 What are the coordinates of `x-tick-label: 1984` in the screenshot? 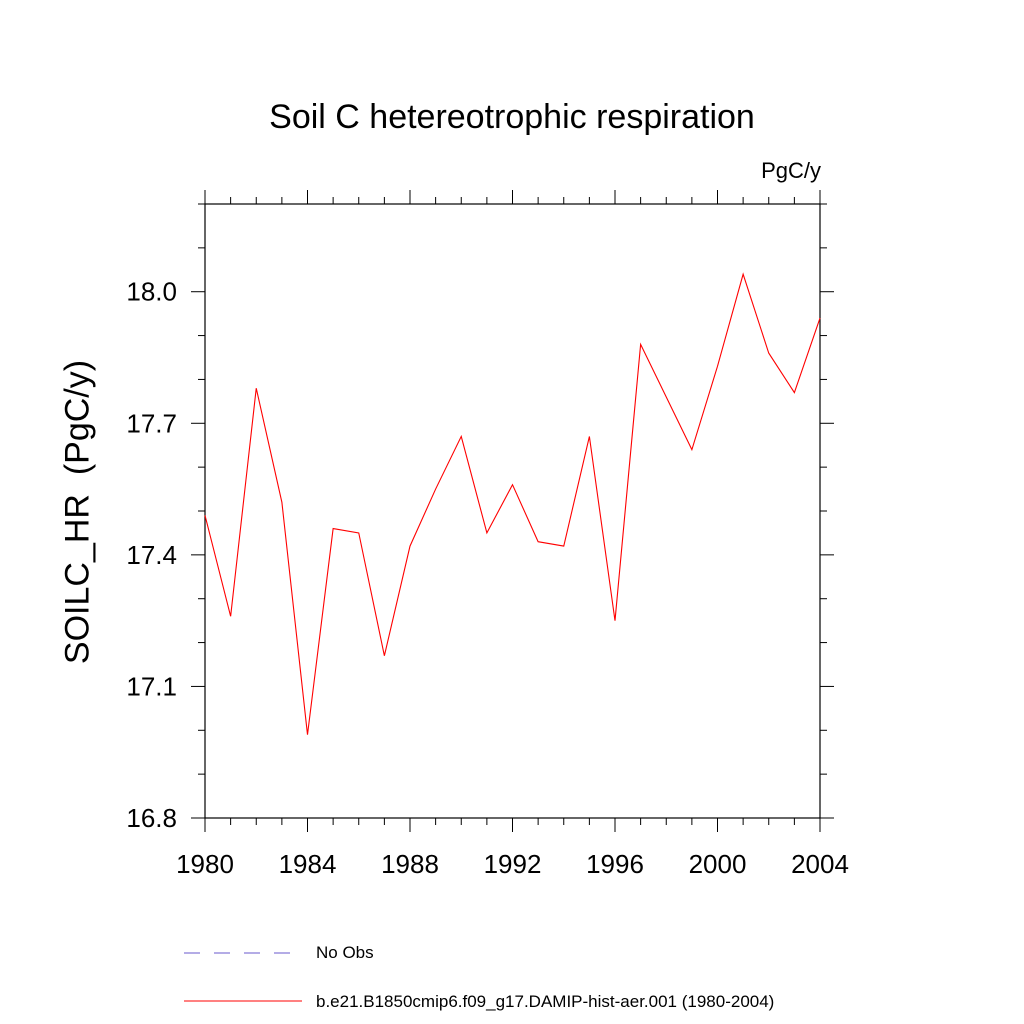 It's located at (308, 864).